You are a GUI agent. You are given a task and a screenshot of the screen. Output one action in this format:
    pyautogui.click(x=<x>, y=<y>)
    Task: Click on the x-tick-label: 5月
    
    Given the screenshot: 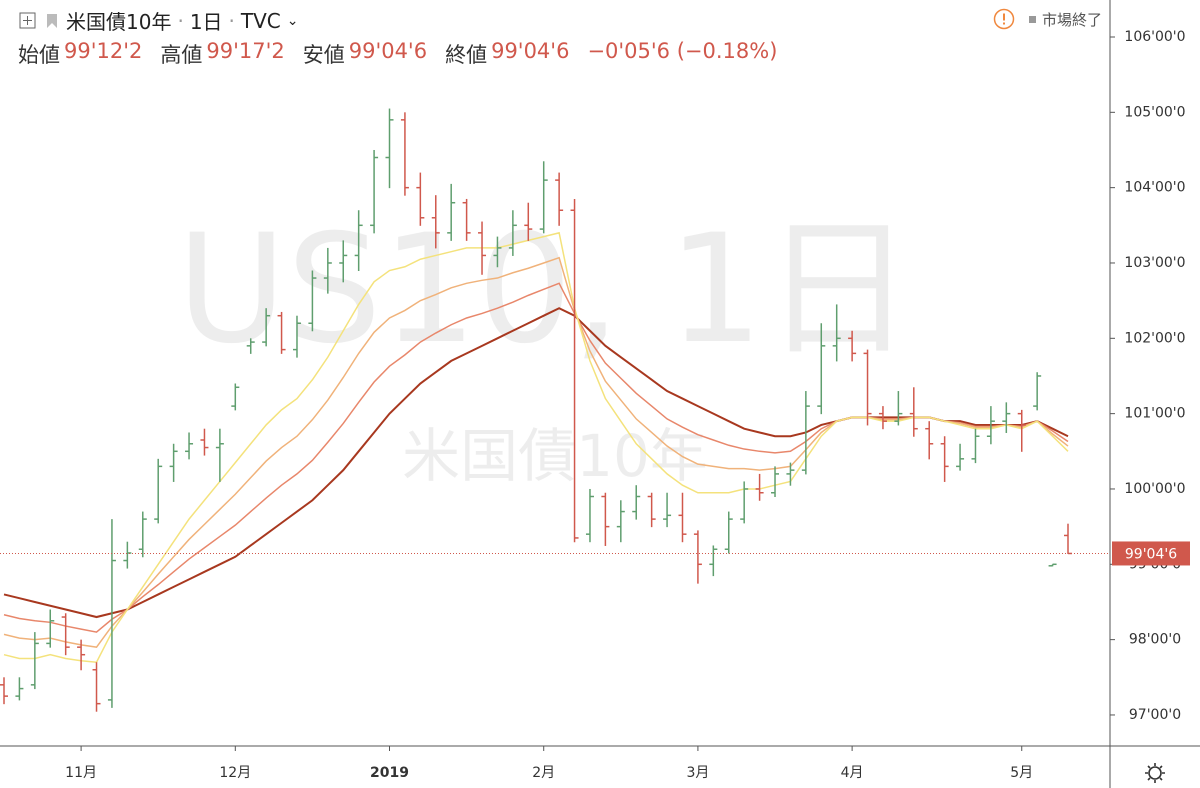 What is the action you would take?
    pyautogui.click(x=1021, y=773)
    